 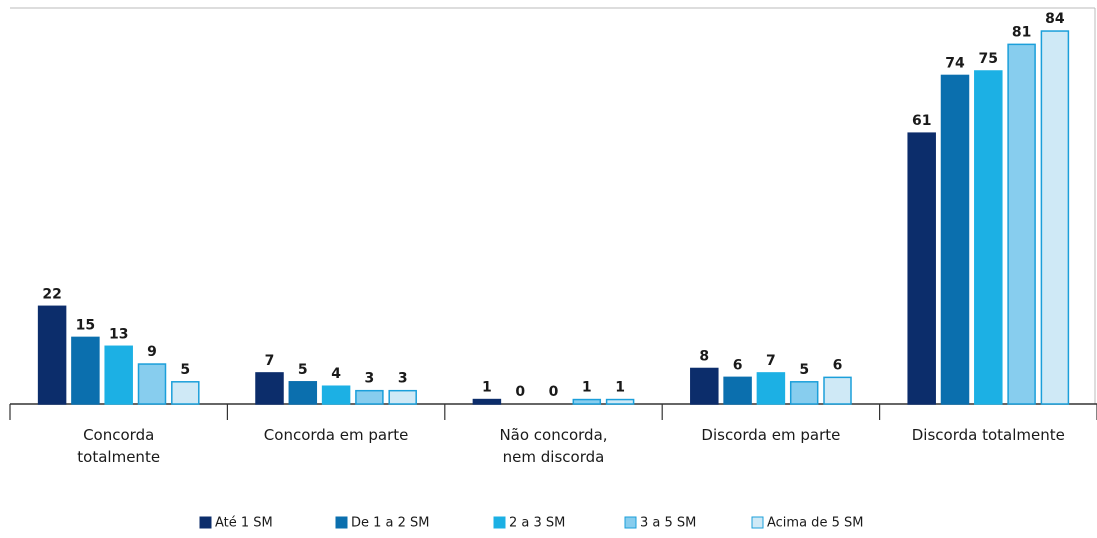 I want to click on legend-label: De 1 a 2 SM, so click(x=390, y=523).